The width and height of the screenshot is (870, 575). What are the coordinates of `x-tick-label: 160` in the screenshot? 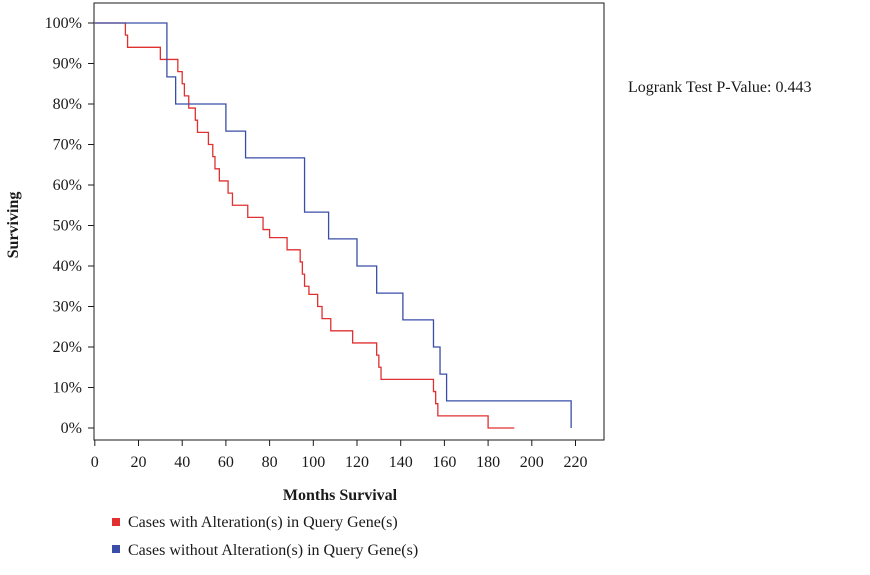 It's located at (444, 462).